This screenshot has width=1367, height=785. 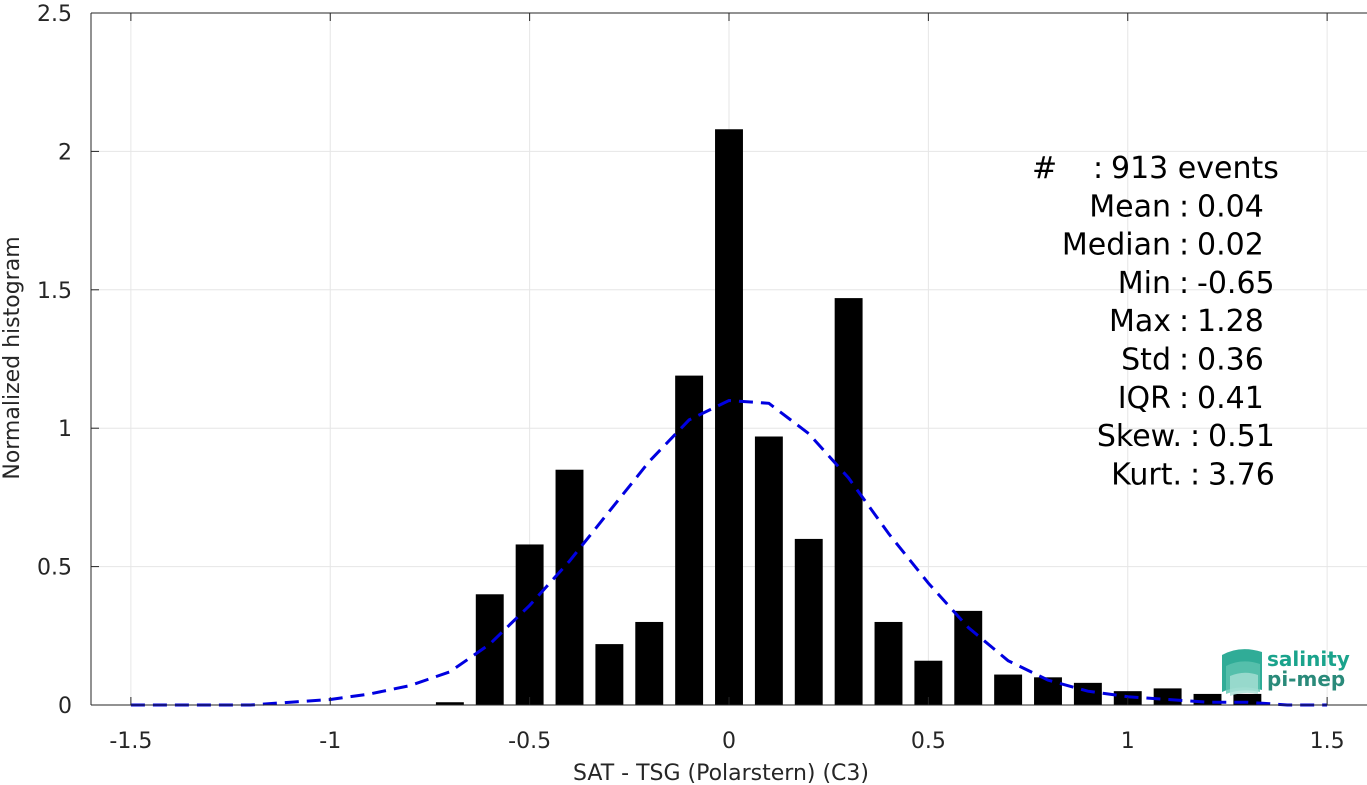 What do you see at coordinates (1241, 474) in the screenshot?
I see `stat-value: 3.76` at bounding box center [1241, 474].